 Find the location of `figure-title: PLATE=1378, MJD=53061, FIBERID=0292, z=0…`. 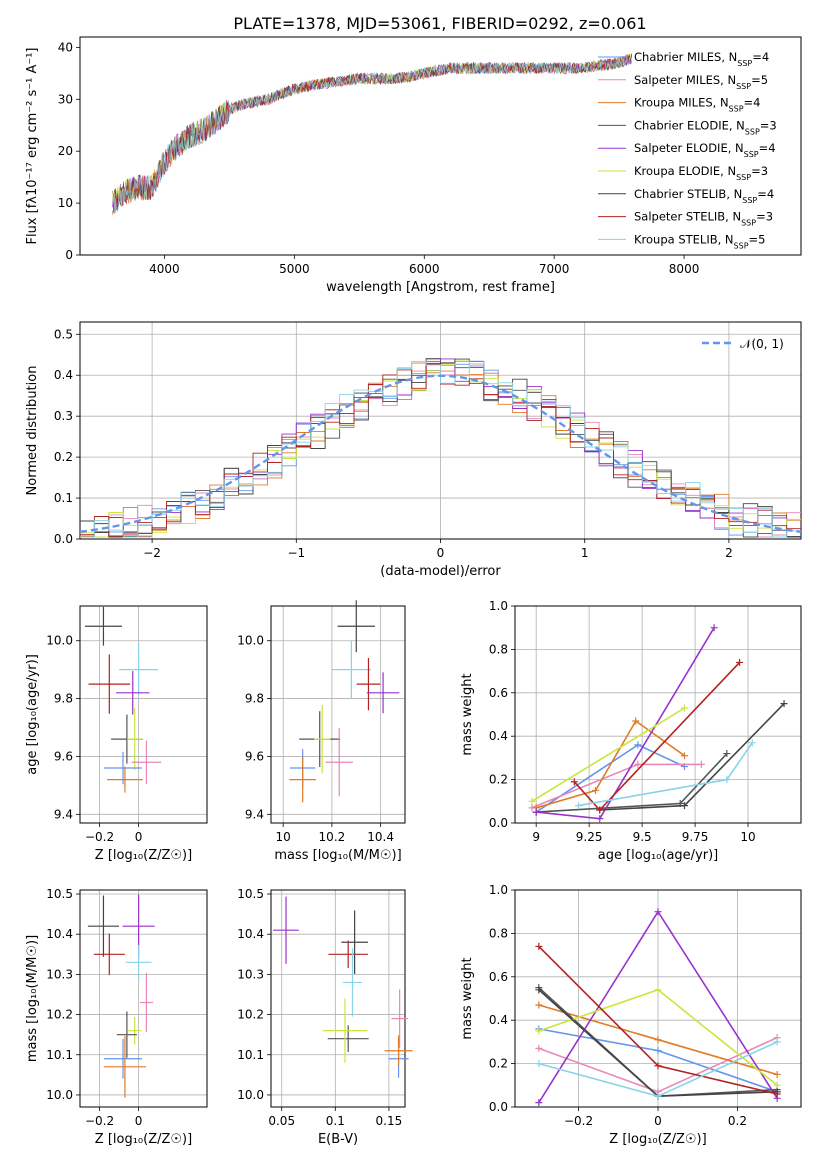

figure-title: PLATE=1378, MJD=53061, FIBERID=0292, z=0… is located at coordinates (439, 23).